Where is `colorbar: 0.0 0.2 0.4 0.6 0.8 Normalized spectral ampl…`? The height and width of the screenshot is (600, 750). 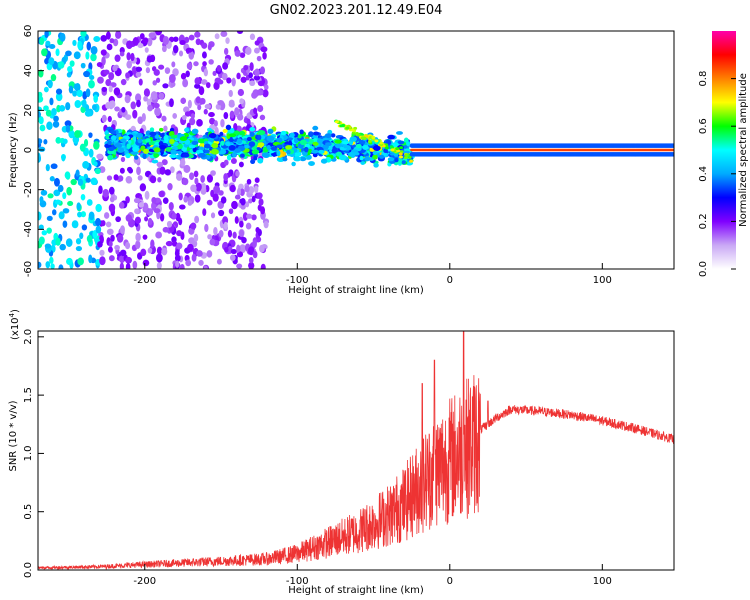 colorbar: 0.0 0.2 0.4 0.6 0.8 Normalized spectral ampl… is located at coordinates (723, 154).